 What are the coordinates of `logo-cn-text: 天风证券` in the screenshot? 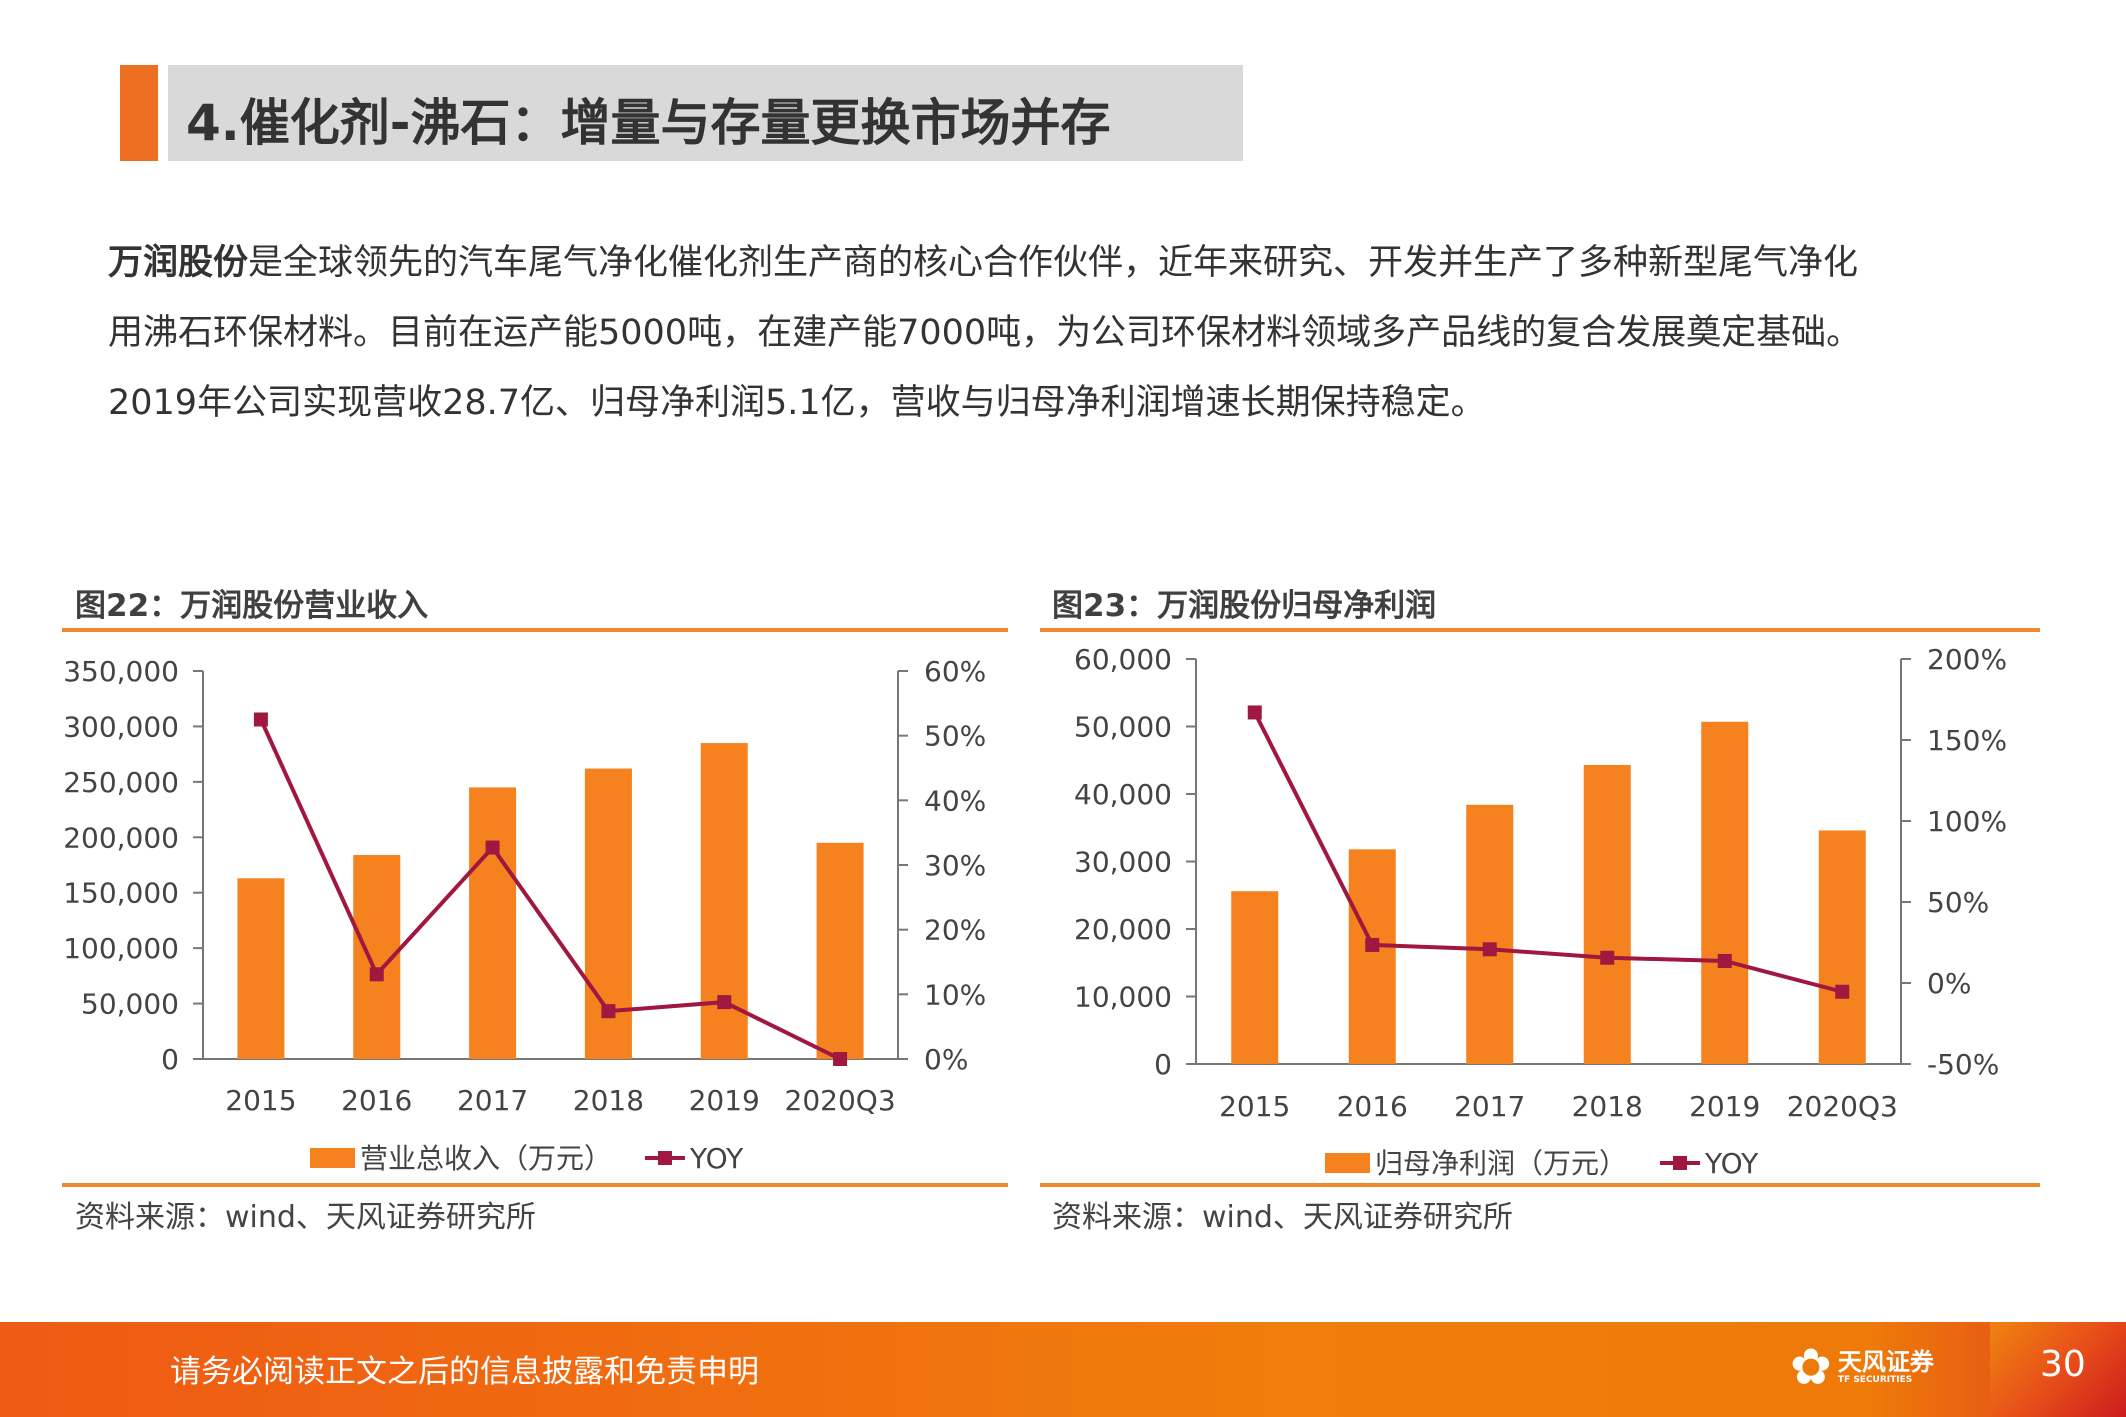 It's located at (1885, 1362).